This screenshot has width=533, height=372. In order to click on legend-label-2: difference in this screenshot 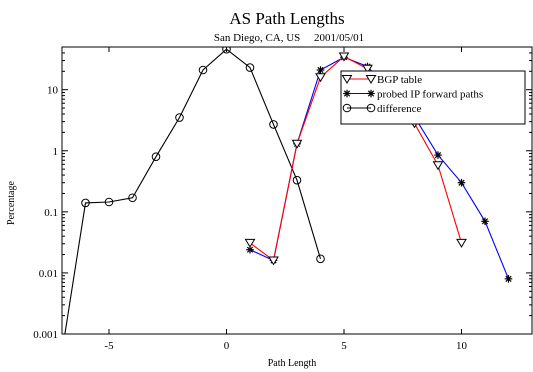, I will do `click(399, 109)`.